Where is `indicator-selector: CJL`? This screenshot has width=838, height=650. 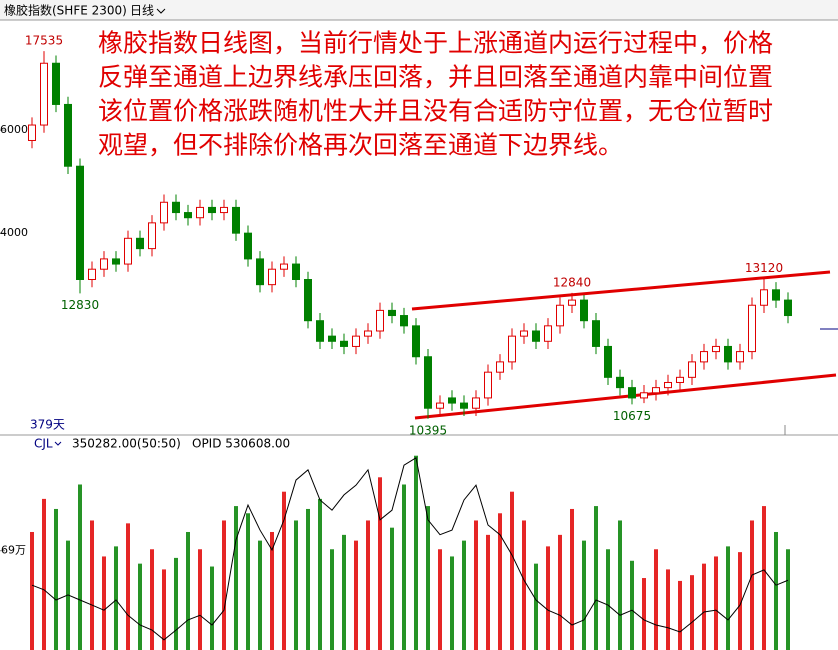 indicator-selector: CJL is located at coordinates (48, 444).